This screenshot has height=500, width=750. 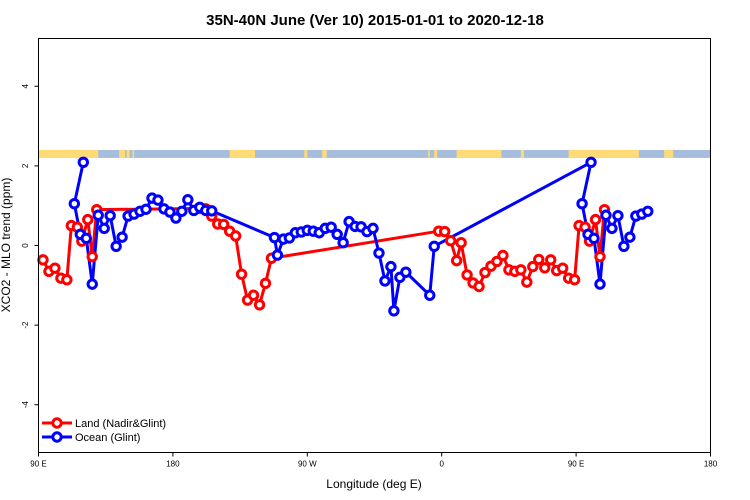 I want to click on x-axis: 90 E 180 90 W 0 90 E 180, so click(x=374, y=460).